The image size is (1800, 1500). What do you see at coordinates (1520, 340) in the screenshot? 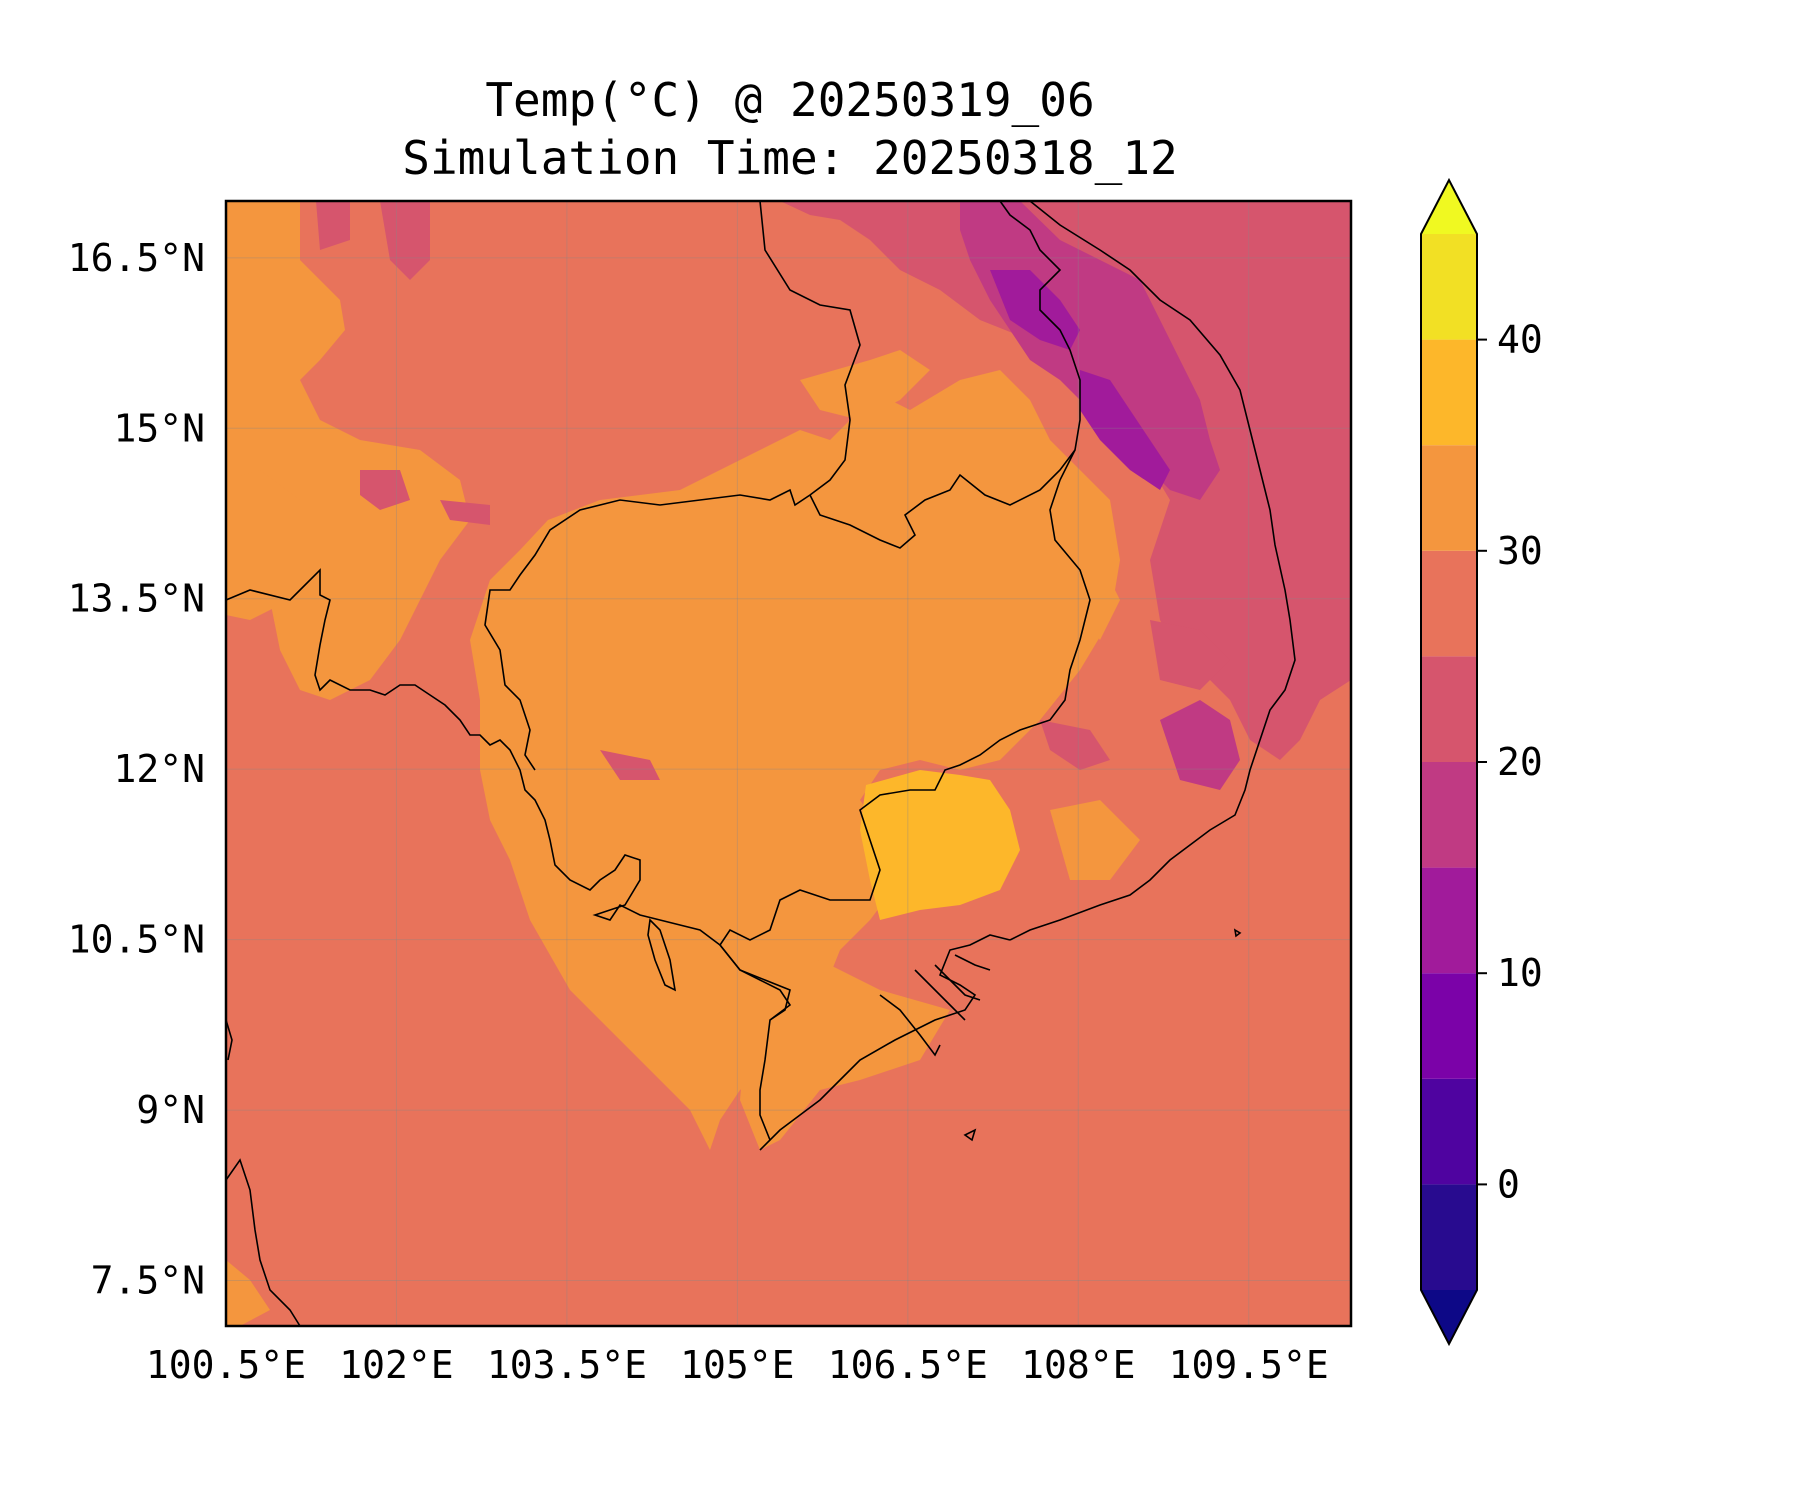
I see `colorbar-tick-label: 40` at bounding box center [1520, 340].